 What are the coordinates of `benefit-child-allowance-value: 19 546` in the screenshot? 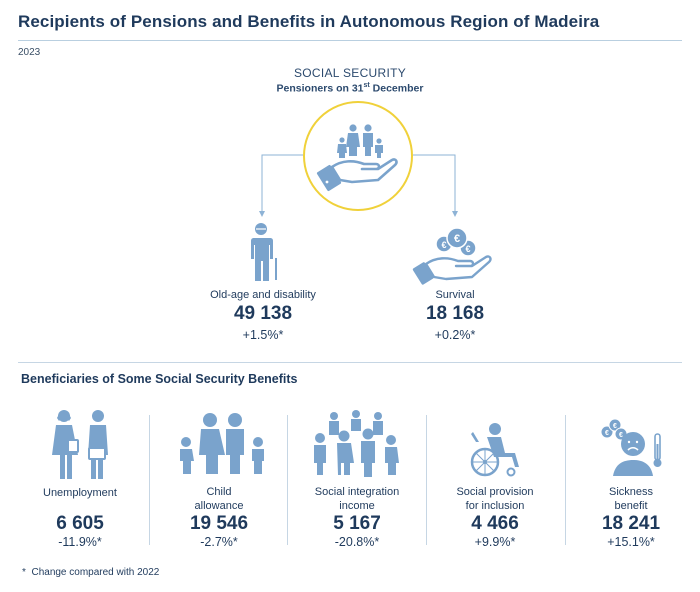 It's located at (219, 523).